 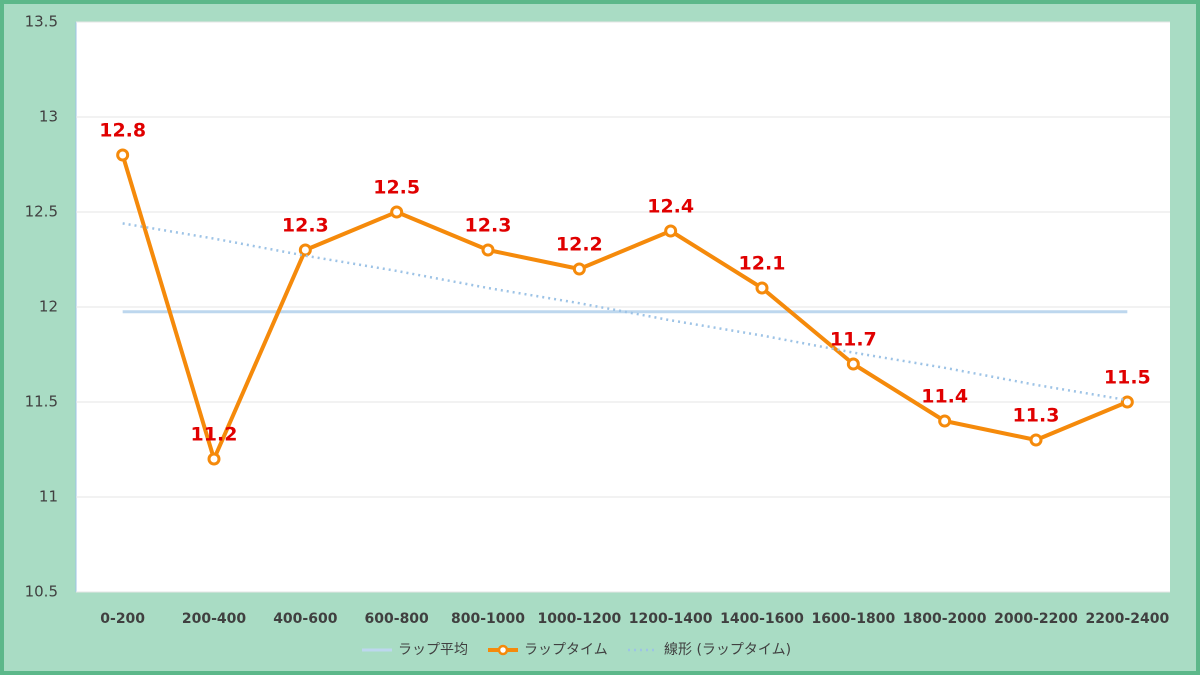 I want to click on x-tick-label: 600-800, so click(x=397, y=619).